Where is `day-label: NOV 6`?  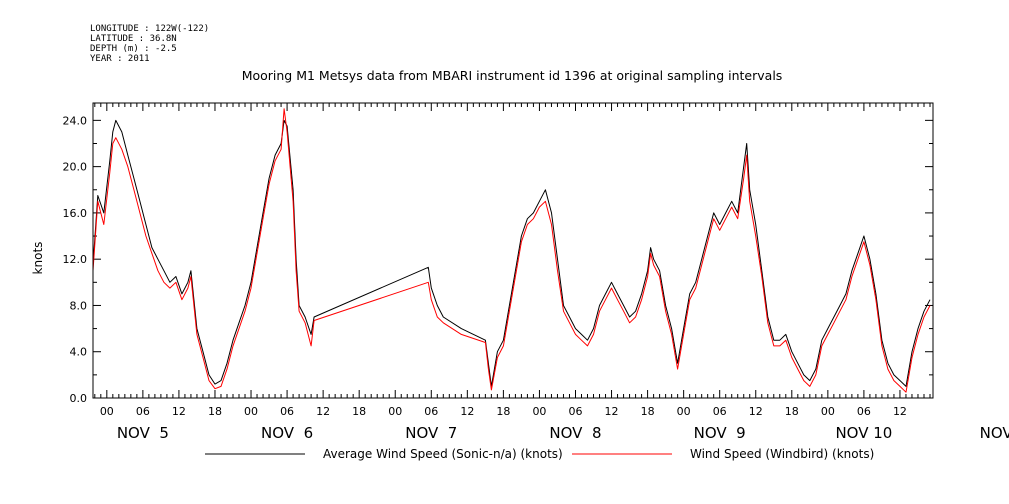
day-label: NOV 6 is located at coordinates (287, 433).